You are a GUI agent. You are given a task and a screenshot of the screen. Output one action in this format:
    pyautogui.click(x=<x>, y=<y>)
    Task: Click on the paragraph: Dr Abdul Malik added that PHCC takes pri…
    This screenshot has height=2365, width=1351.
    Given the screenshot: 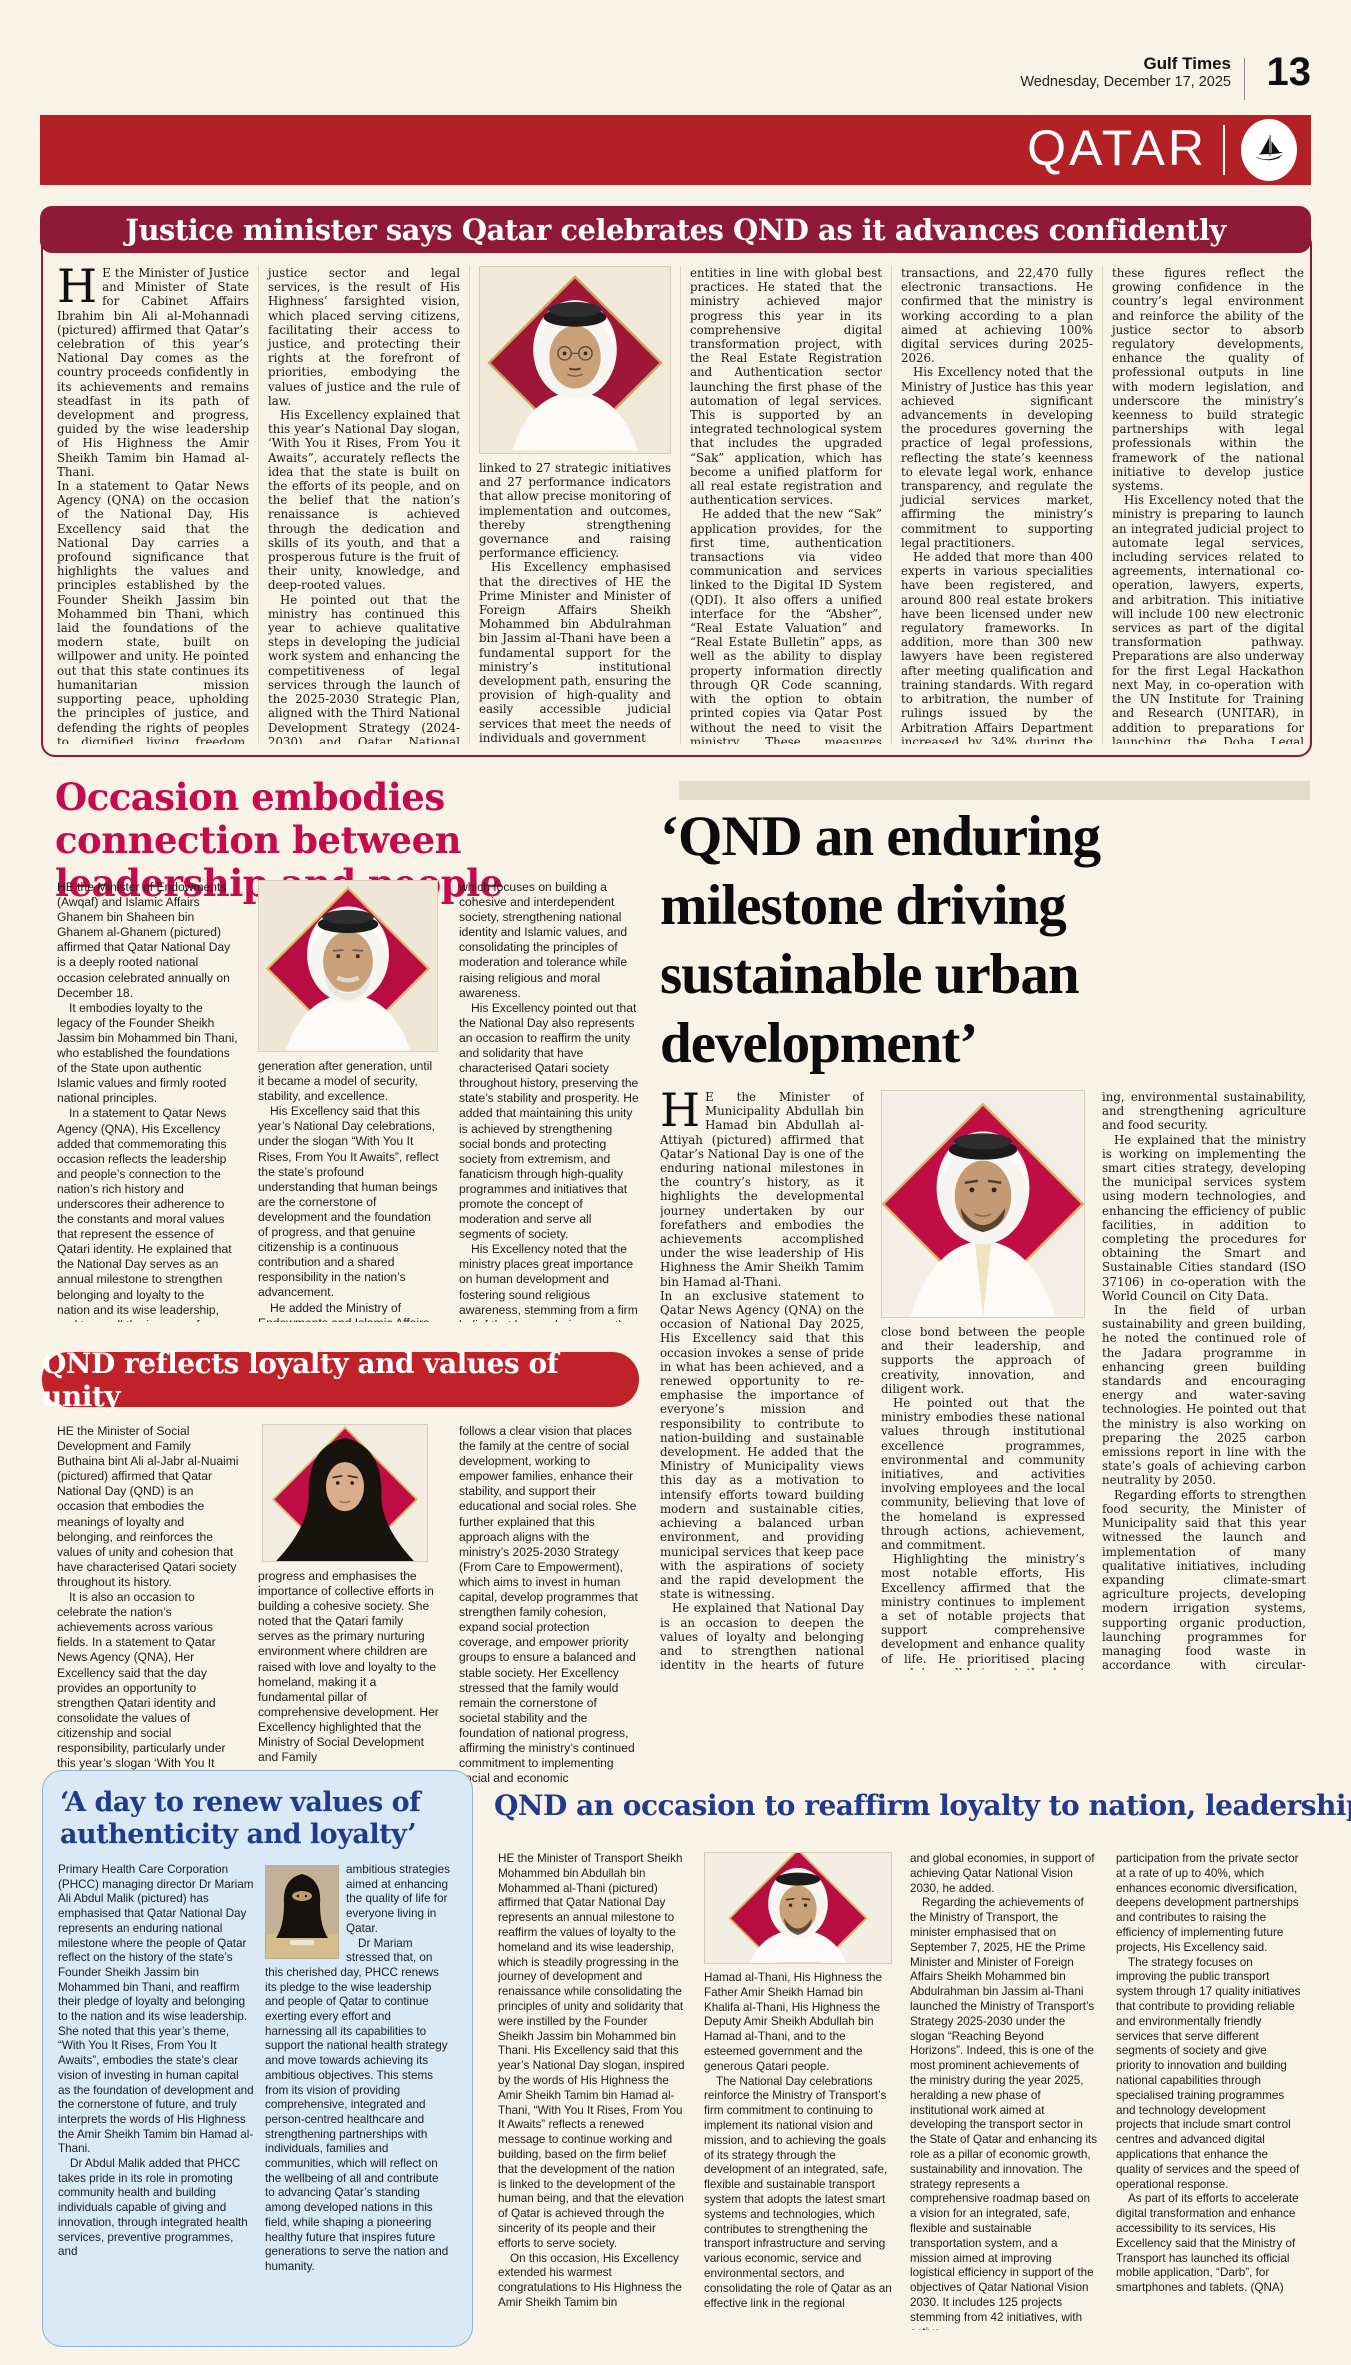 What is the action you would take?
    pyautogui.click(x=153, y=2208)
    